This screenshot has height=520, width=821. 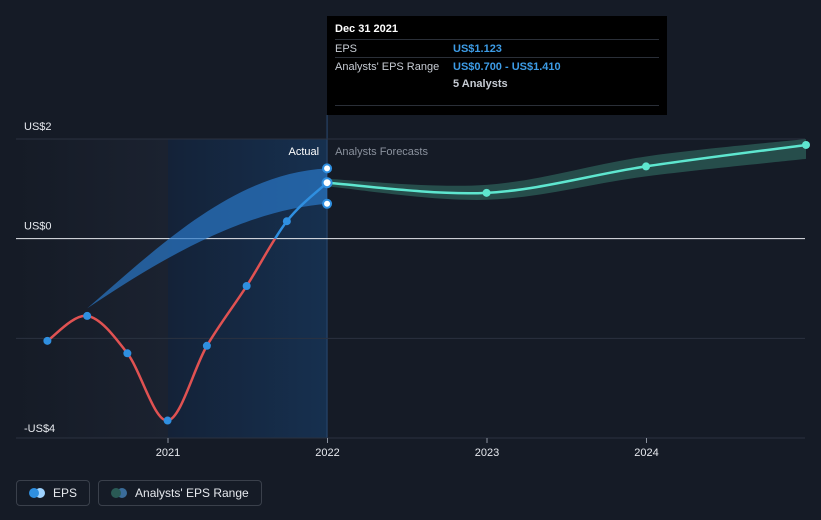 I want to click on tooltip-row-analysts: 5 Analysts, so click(x=497, y=83).